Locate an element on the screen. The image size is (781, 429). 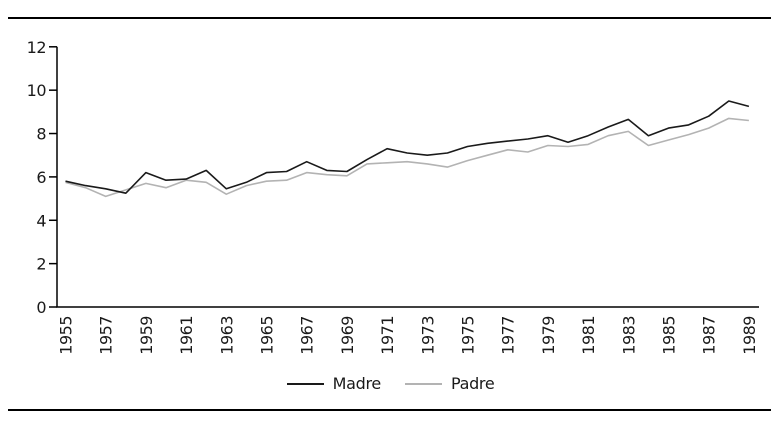
x-tick-label: 1983 is located at coordinates (628, 335).